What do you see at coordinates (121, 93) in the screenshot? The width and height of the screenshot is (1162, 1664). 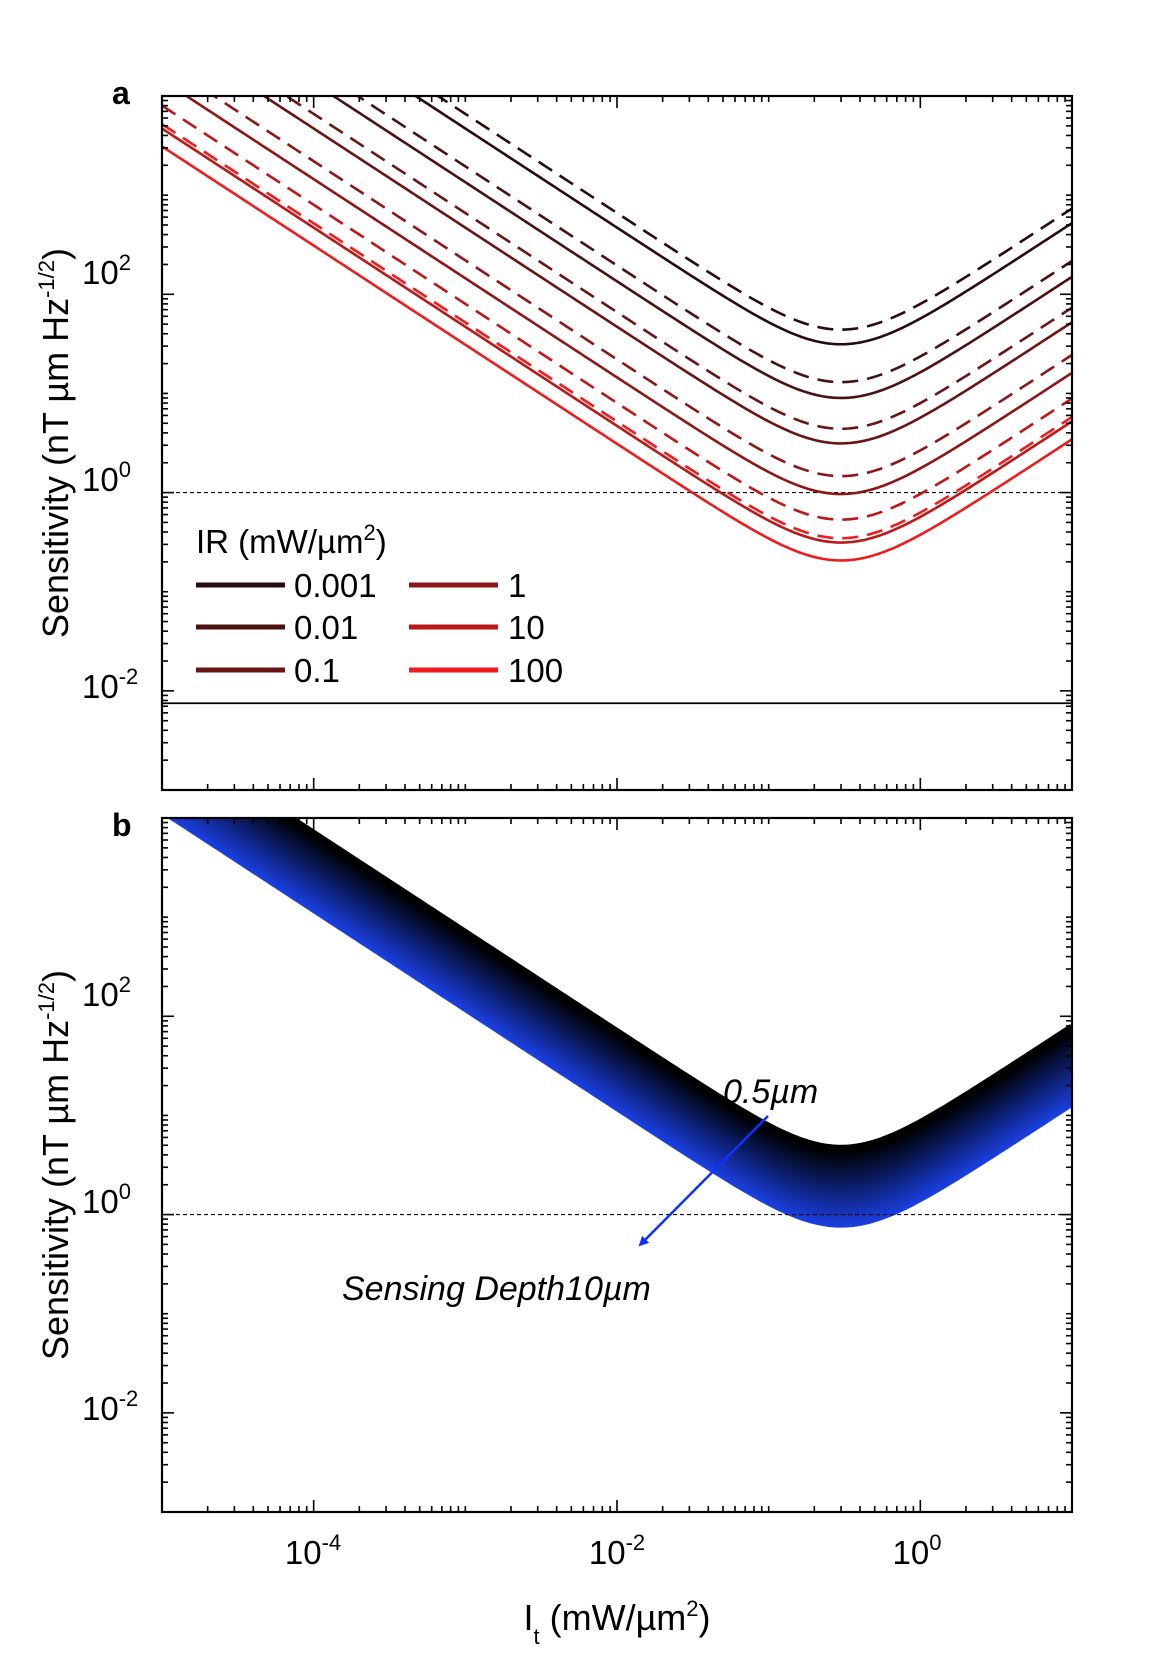 I see `panel-letter-a: a` at bounding box center [121, 93].